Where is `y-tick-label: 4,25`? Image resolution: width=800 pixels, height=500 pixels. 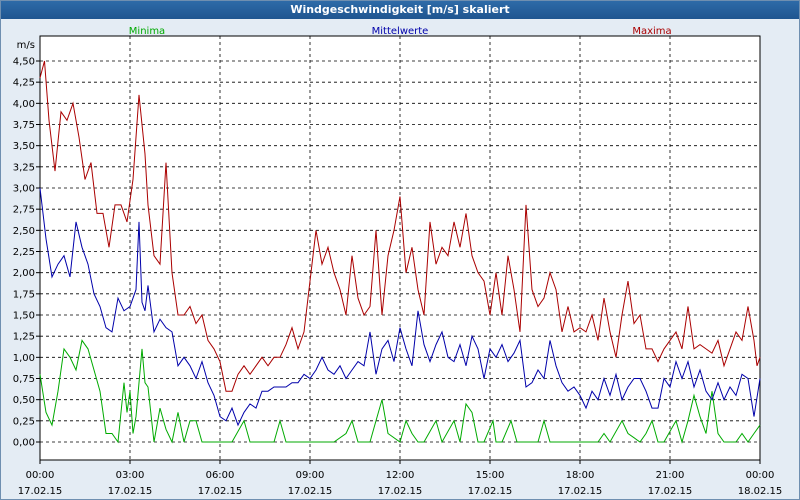 y-tick-label: 4,25 is located at coordinates (24, 83).